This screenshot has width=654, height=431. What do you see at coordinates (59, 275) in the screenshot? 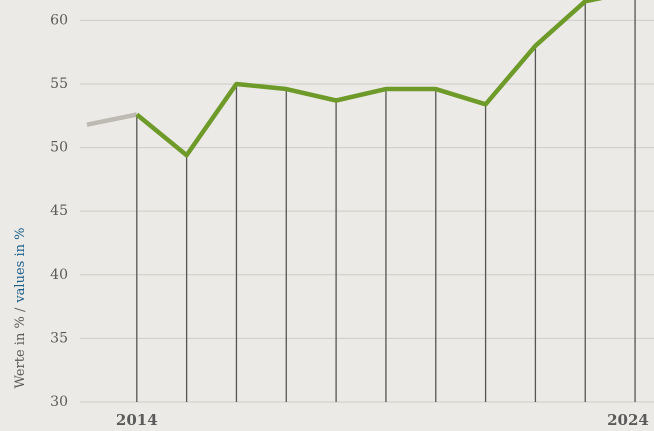
I see `y-tick-label: 40` at bounding box center [59, 275].